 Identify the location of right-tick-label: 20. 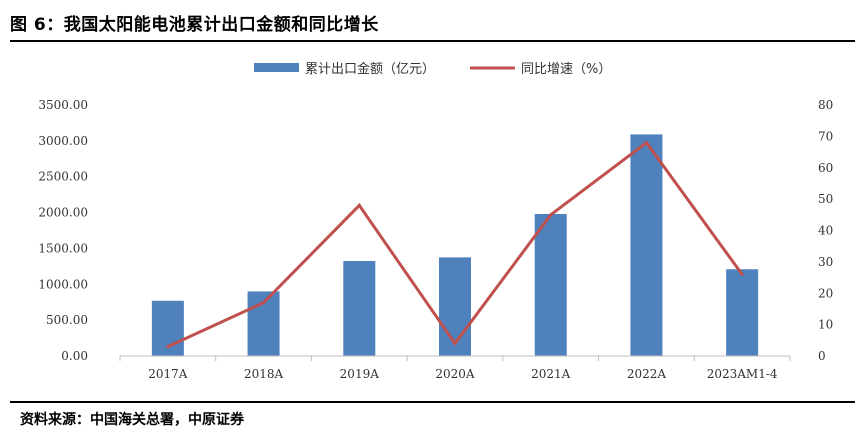
(825, 293).